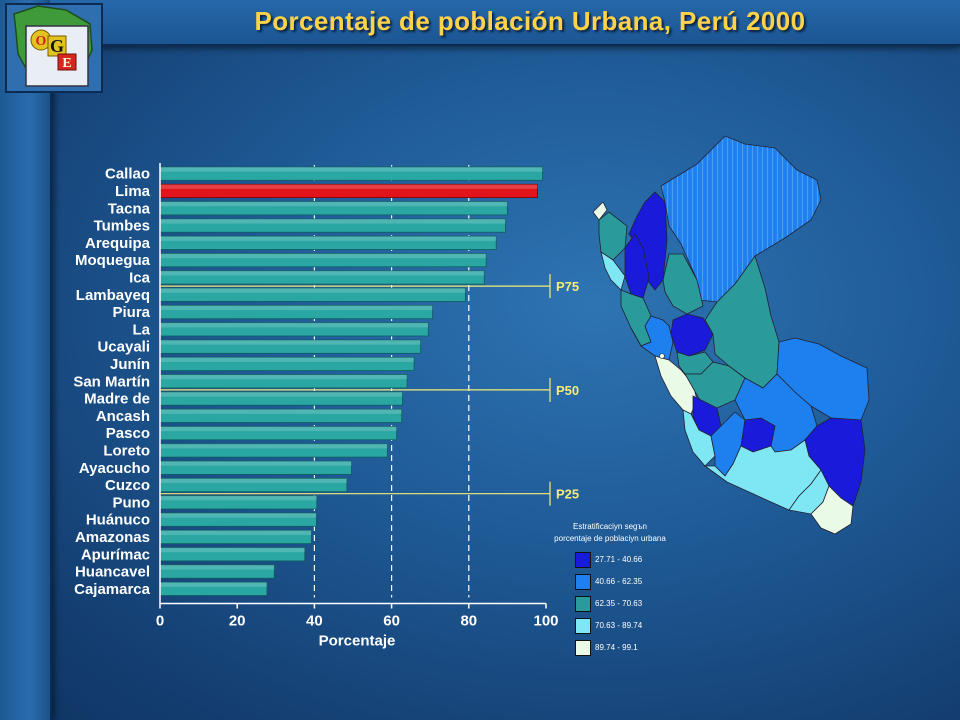 The width and height of the screenshot is (960, 720). Describe the element at coordinates (823, 379) in the screenshot. I see `region-madre-de-dios` at that location.